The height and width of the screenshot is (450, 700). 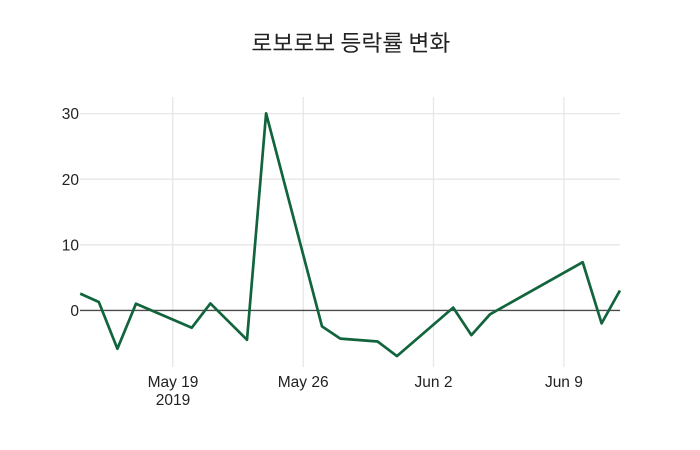 I want to click on svg-text: Jun 2, so click(x=434, y=382).